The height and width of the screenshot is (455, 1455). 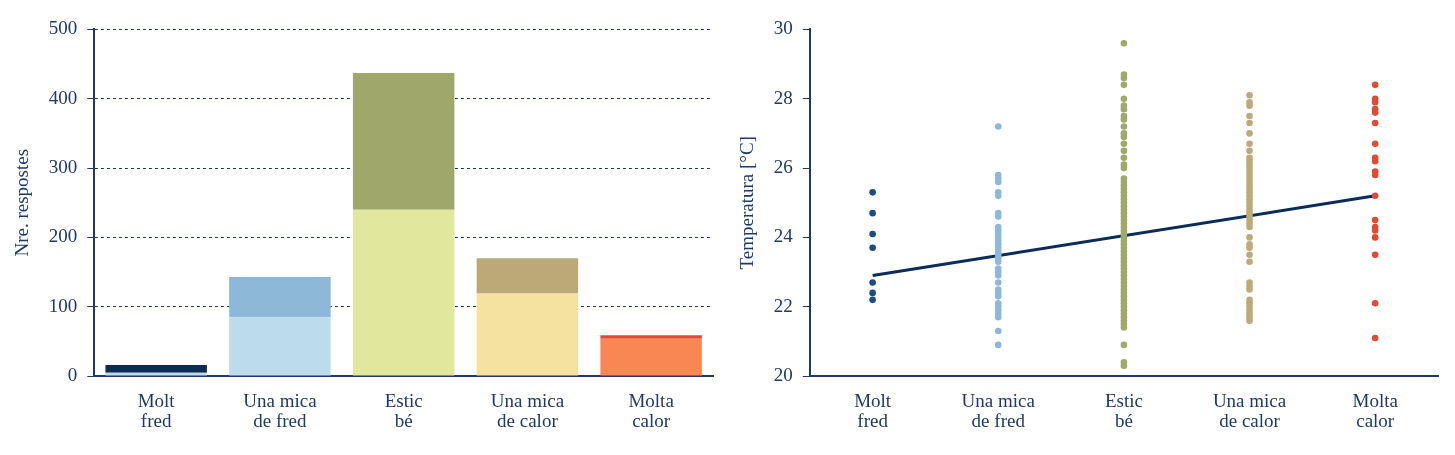 What do you see at coordinates (783, 167) in the screenshot?
I see `y-tick-label: 26` at bounding box center [783, 167].